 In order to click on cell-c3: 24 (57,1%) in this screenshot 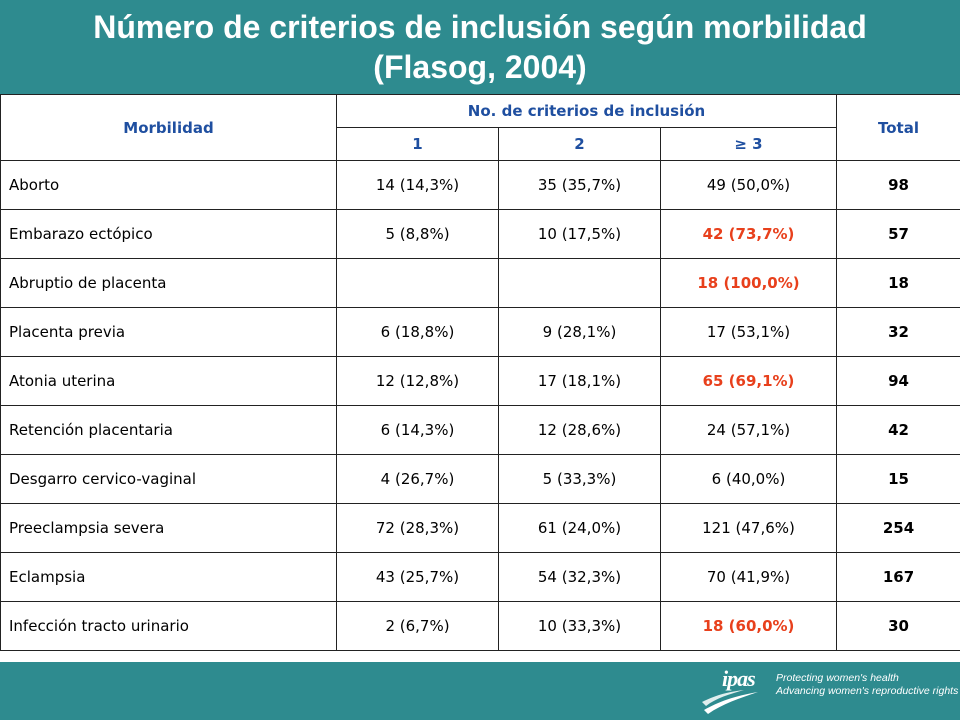, I will do `click(748, 430)`.